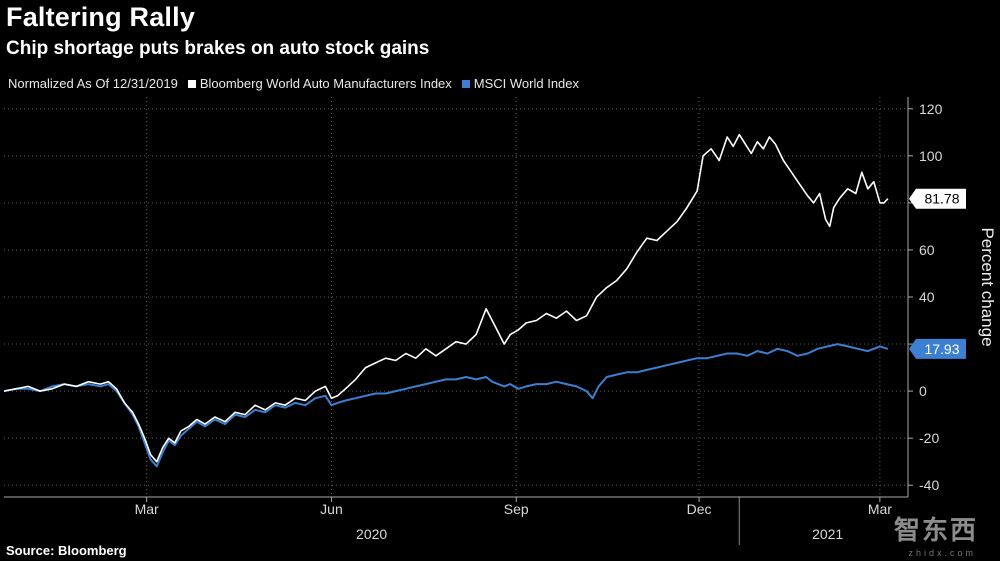 The width and height of the screenshot is (1000, 561). Describe the element at coordinates (371, 534) in the screenshot. I see `year-label: 2020` at that location.